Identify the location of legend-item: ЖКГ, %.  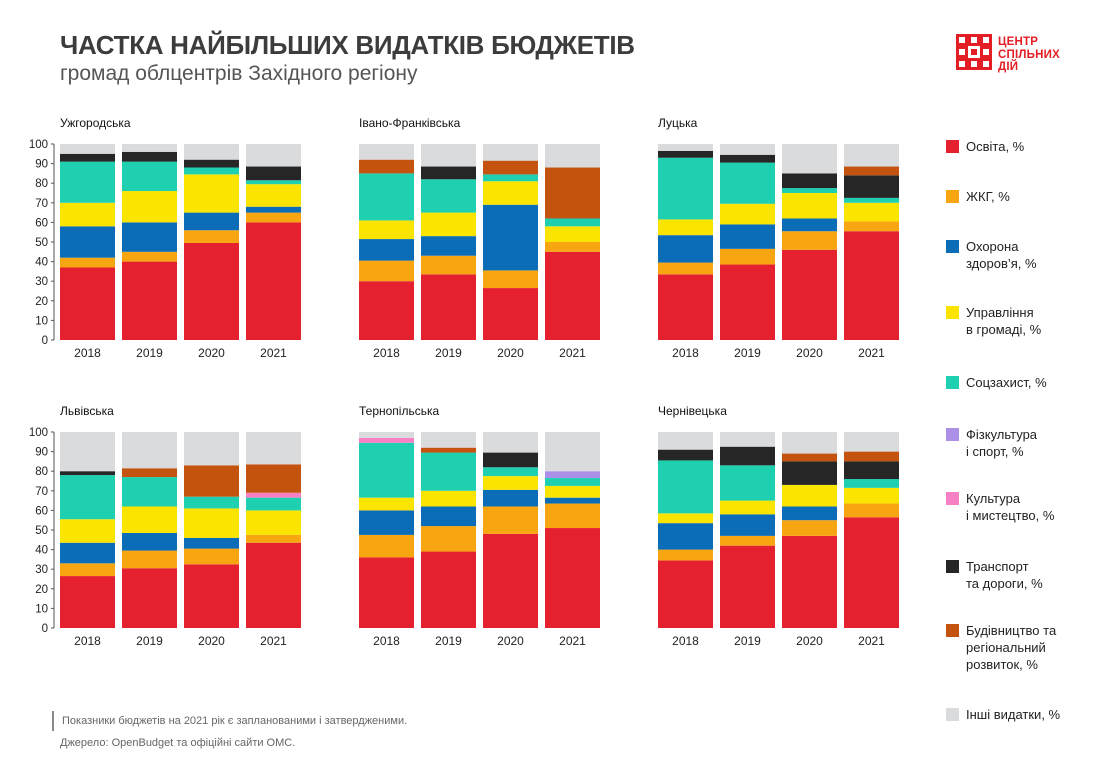
(978, 196).